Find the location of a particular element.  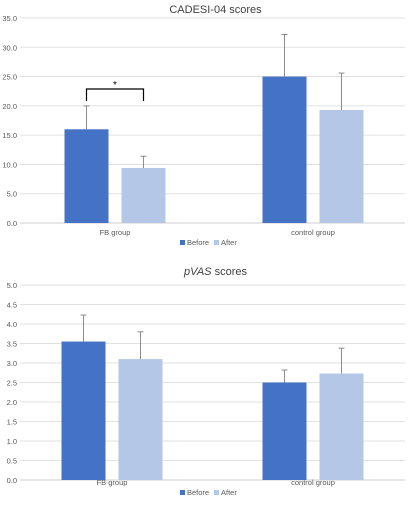

significance-bracket is located at coordinates (115, 94).